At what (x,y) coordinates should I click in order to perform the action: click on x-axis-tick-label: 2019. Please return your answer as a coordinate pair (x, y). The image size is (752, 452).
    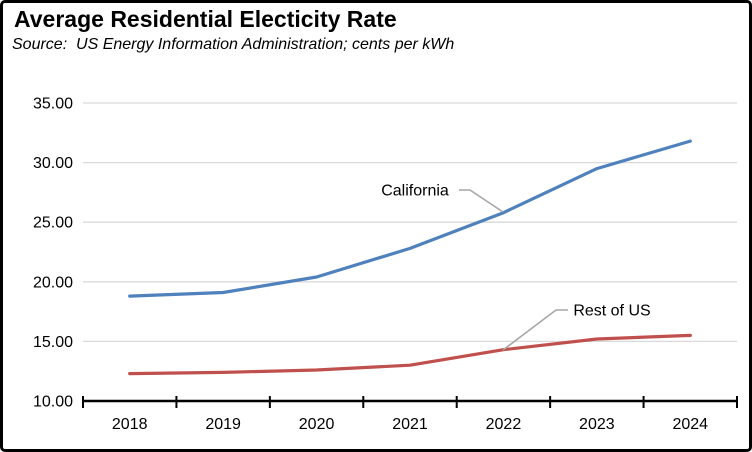
    Looking at the image, I should click on (223, 424).